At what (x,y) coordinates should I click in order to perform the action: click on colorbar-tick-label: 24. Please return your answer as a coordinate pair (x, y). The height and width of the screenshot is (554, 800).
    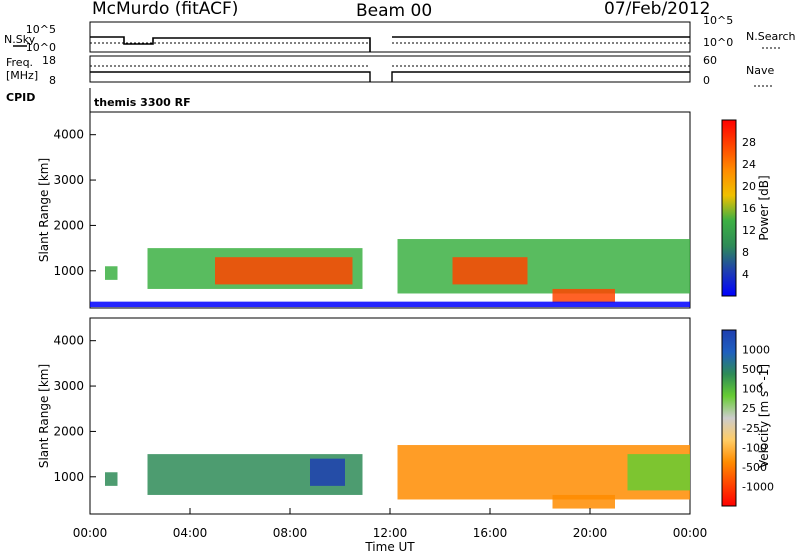
    Looking at the image, I should click on (749, 164).